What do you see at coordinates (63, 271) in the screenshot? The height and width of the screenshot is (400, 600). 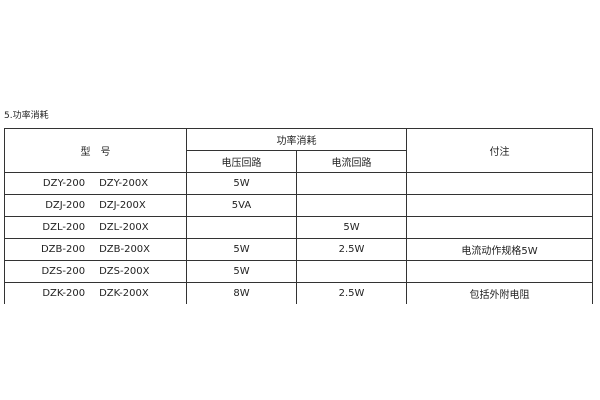 I see `model-a: DZS-200` at bounding box center [63, 271].